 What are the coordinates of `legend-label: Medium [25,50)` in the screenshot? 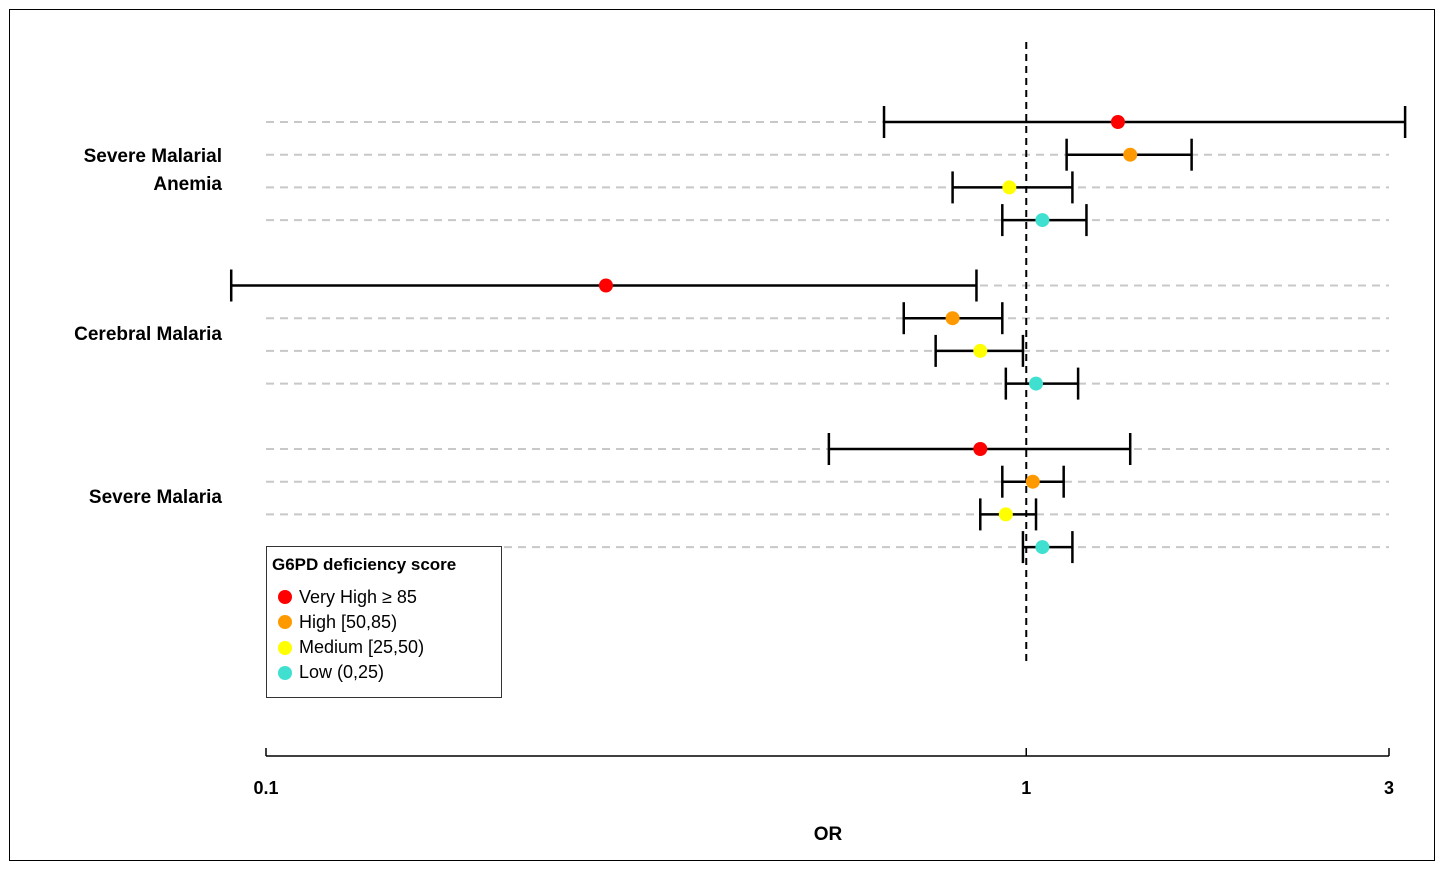 It's located at (362, 647).